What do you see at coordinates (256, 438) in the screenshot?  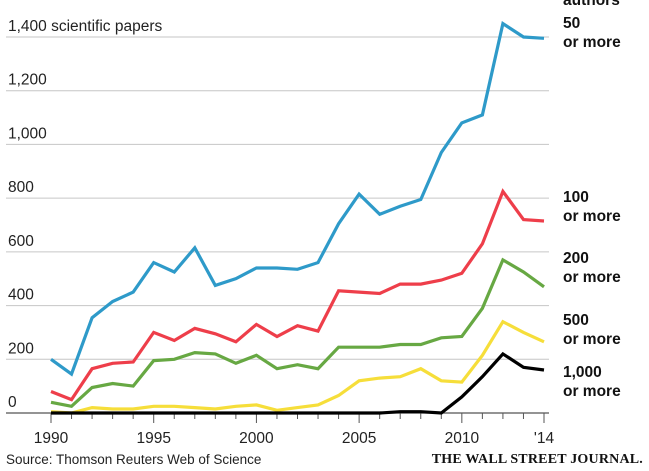 I see `x-tick-label: 2000` at bounding box center [256, 438].